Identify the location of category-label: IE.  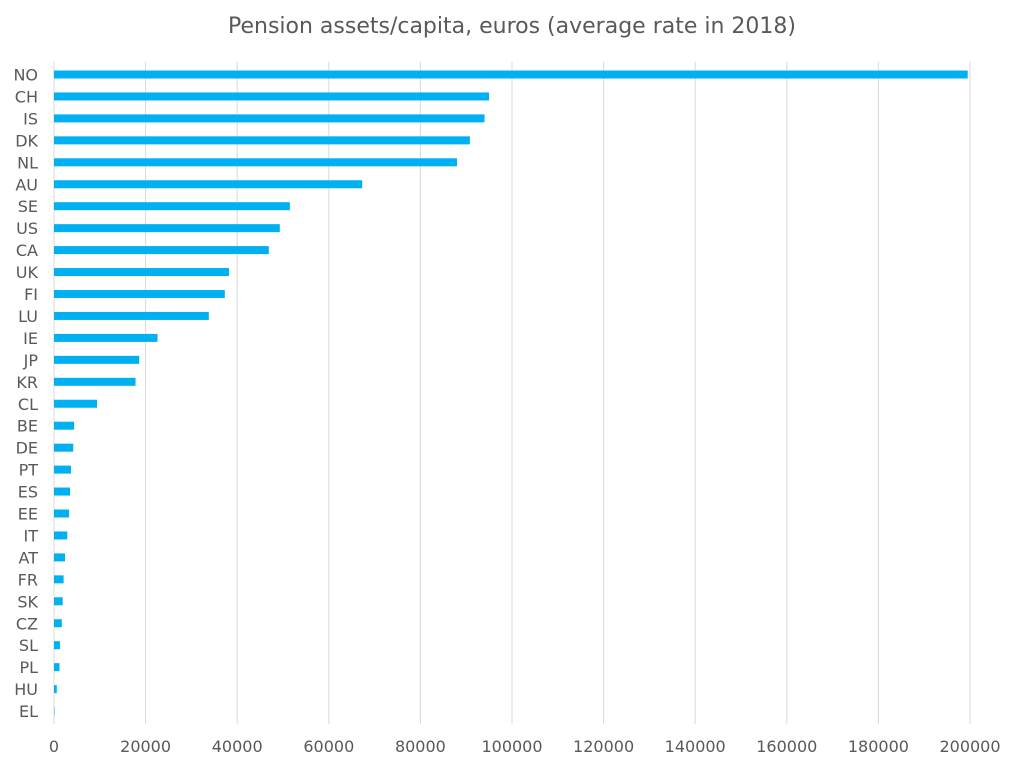
(30, 338).